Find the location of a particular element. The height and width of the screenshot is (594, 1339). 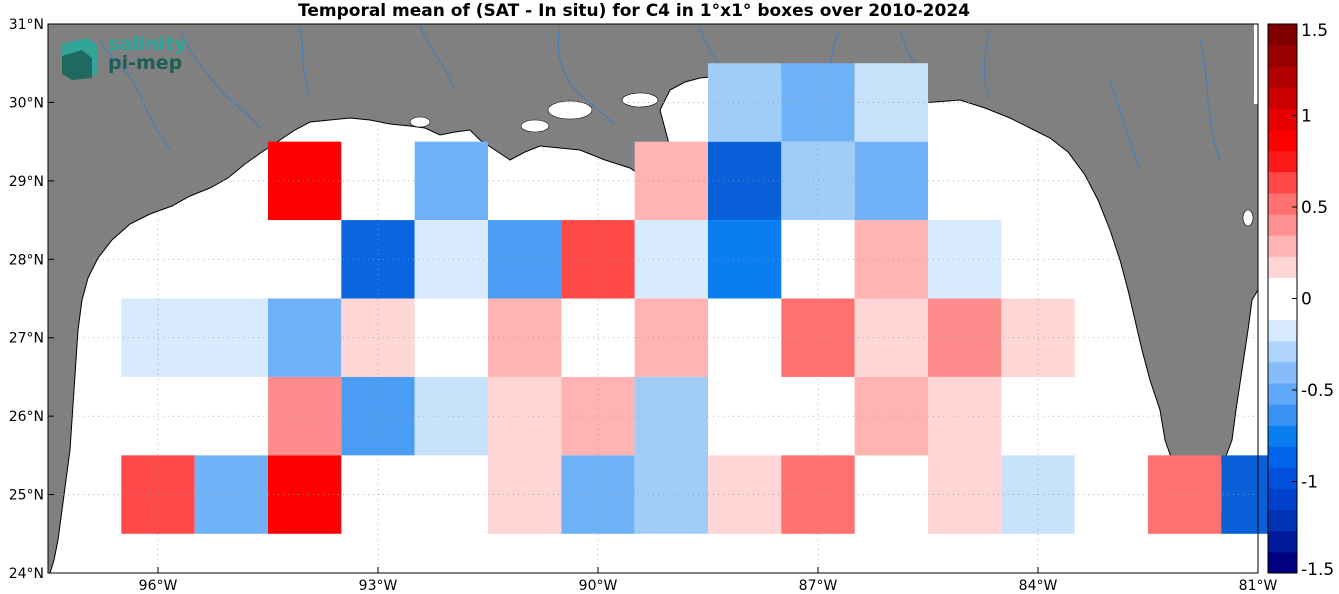

colorbar-tick-label: 0 is located at coordinates (1306, 300).